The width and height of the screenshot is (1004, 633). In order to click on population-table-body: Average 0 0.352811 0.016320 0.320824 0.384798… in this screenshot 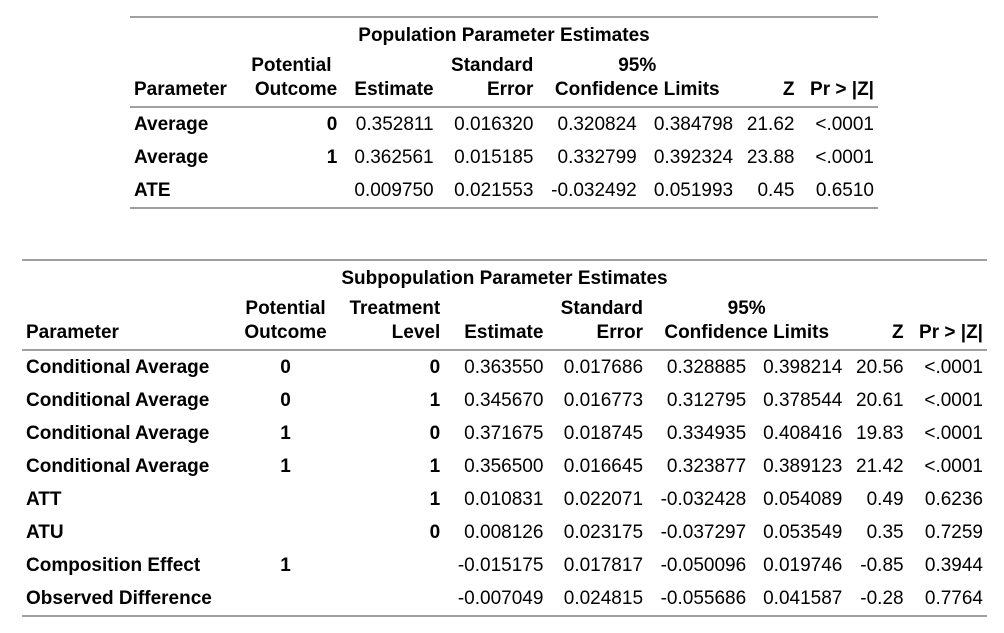, I will do `click(504, 158)`.